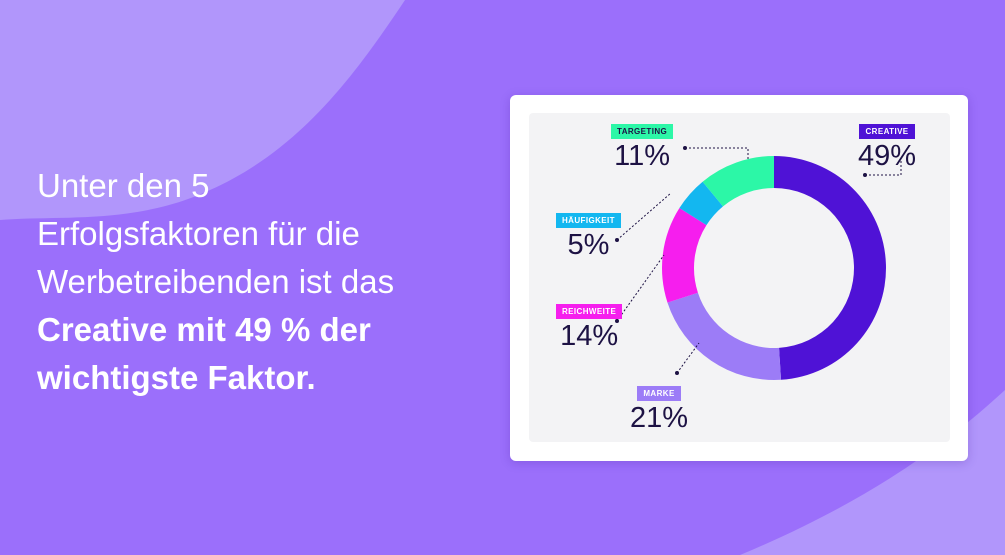 This screenshot has width=1005, height=555. What do you see at coordinates (123, 185) in the screenshot?
I see `headline-line-1: Unter den 5` at bounding box center [123, 185].